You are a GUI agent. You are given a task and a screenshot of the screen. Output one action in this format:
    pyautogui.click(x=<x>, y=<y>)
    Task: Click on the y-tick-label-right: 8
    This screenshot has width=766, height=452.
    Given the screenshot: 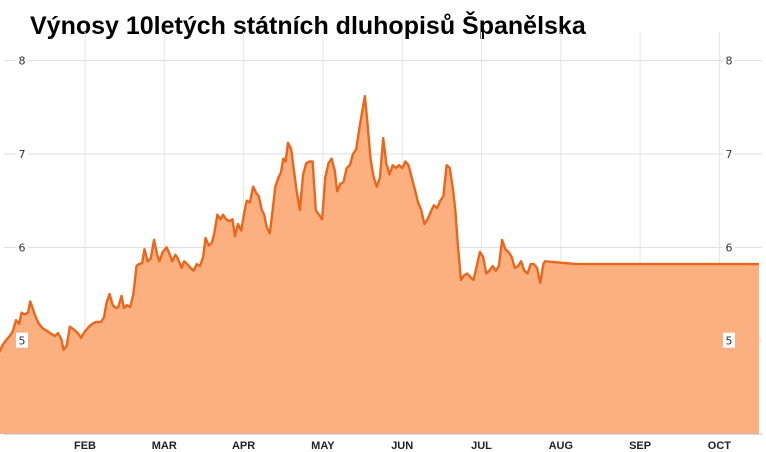 What is the action you would take?
    pyautogui.click(x=729, y=61)
    